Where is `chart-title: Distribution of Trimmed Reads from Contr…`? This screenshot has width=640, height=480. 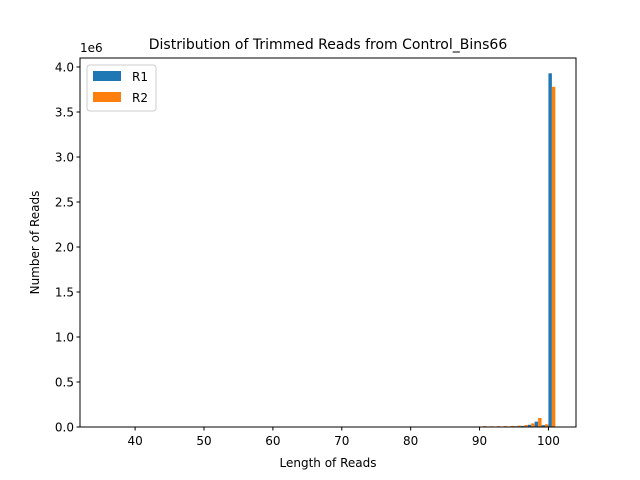
chart-title: Distribution of Trimmed Reads from Contr… is located at coordinates (328, 45).